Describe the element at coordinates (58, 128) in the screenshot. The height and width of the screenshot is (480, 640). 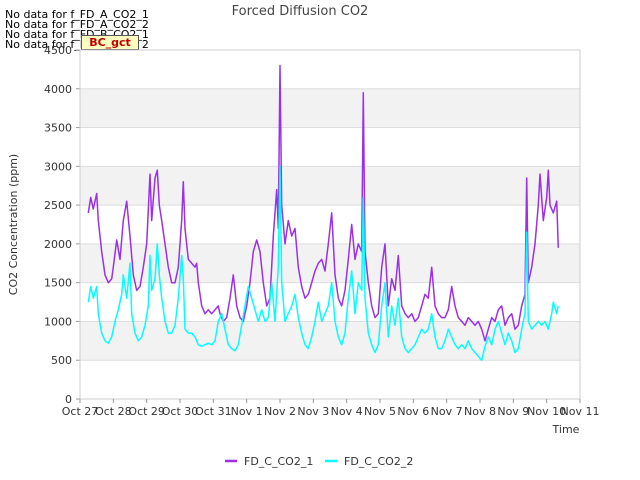
I see `y-tick-label: 3500` at that location.